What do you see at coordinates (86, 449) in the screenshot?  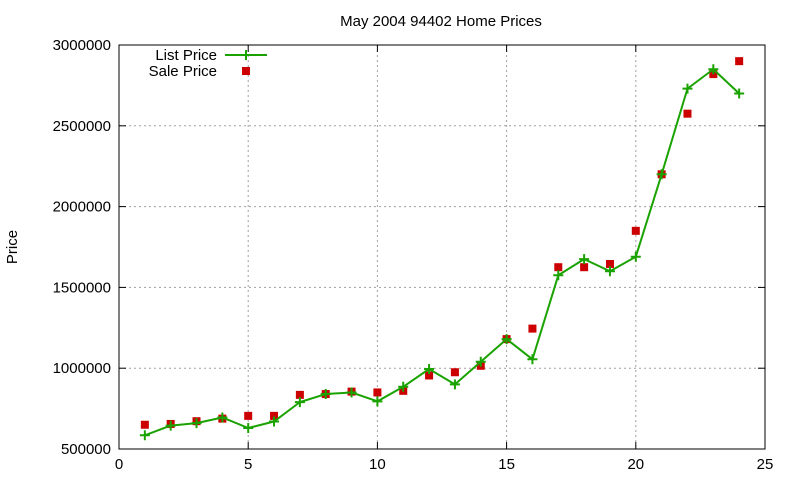 I see `y-tick-label: 500000` at bounding box center [86, 449].